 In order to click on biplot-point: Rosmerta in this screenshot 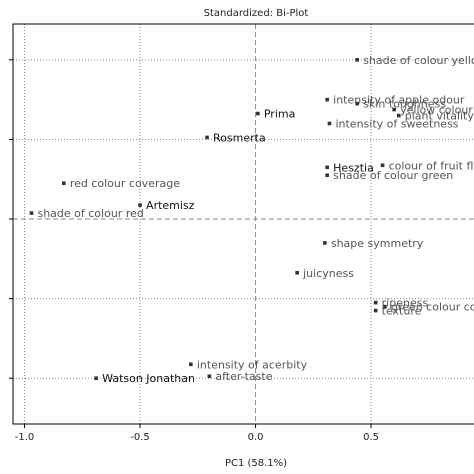, I will do `click(235, 137)`.